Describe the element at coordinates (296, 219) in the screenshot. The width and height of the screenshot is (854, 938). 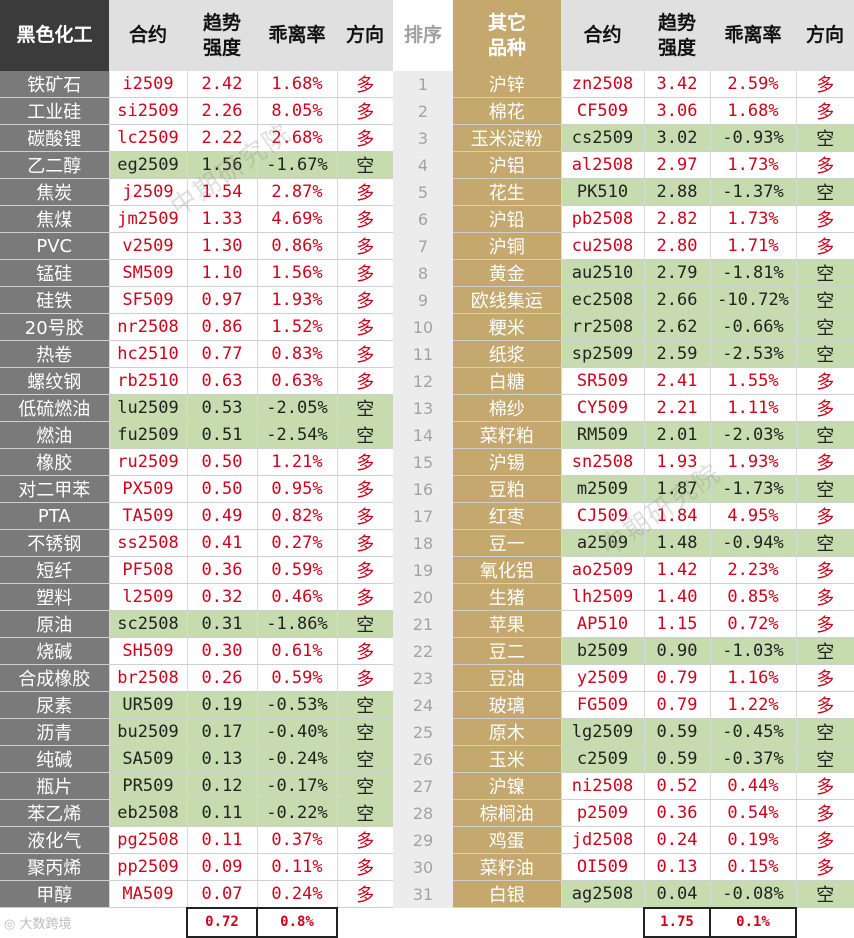
I see `left-deviation: 4.69%` at that location.